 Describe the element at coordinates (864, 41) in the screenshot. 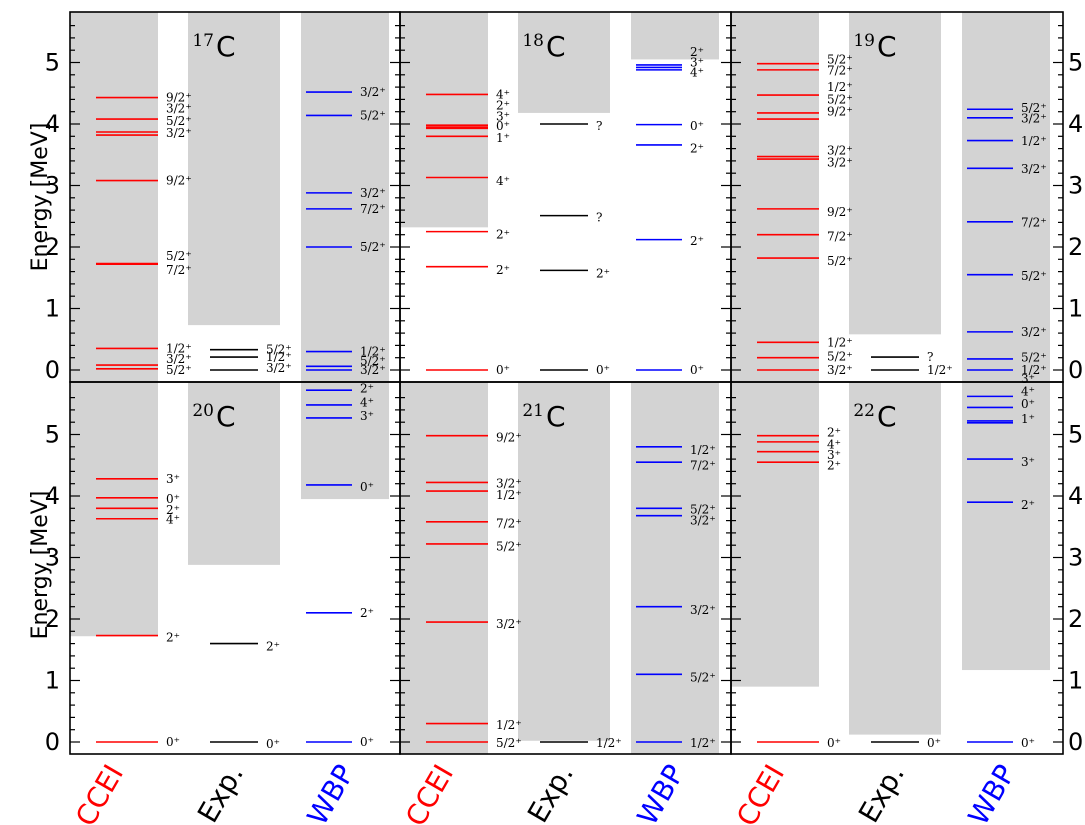

I see `nucleus-mass-number: 19` at that location.